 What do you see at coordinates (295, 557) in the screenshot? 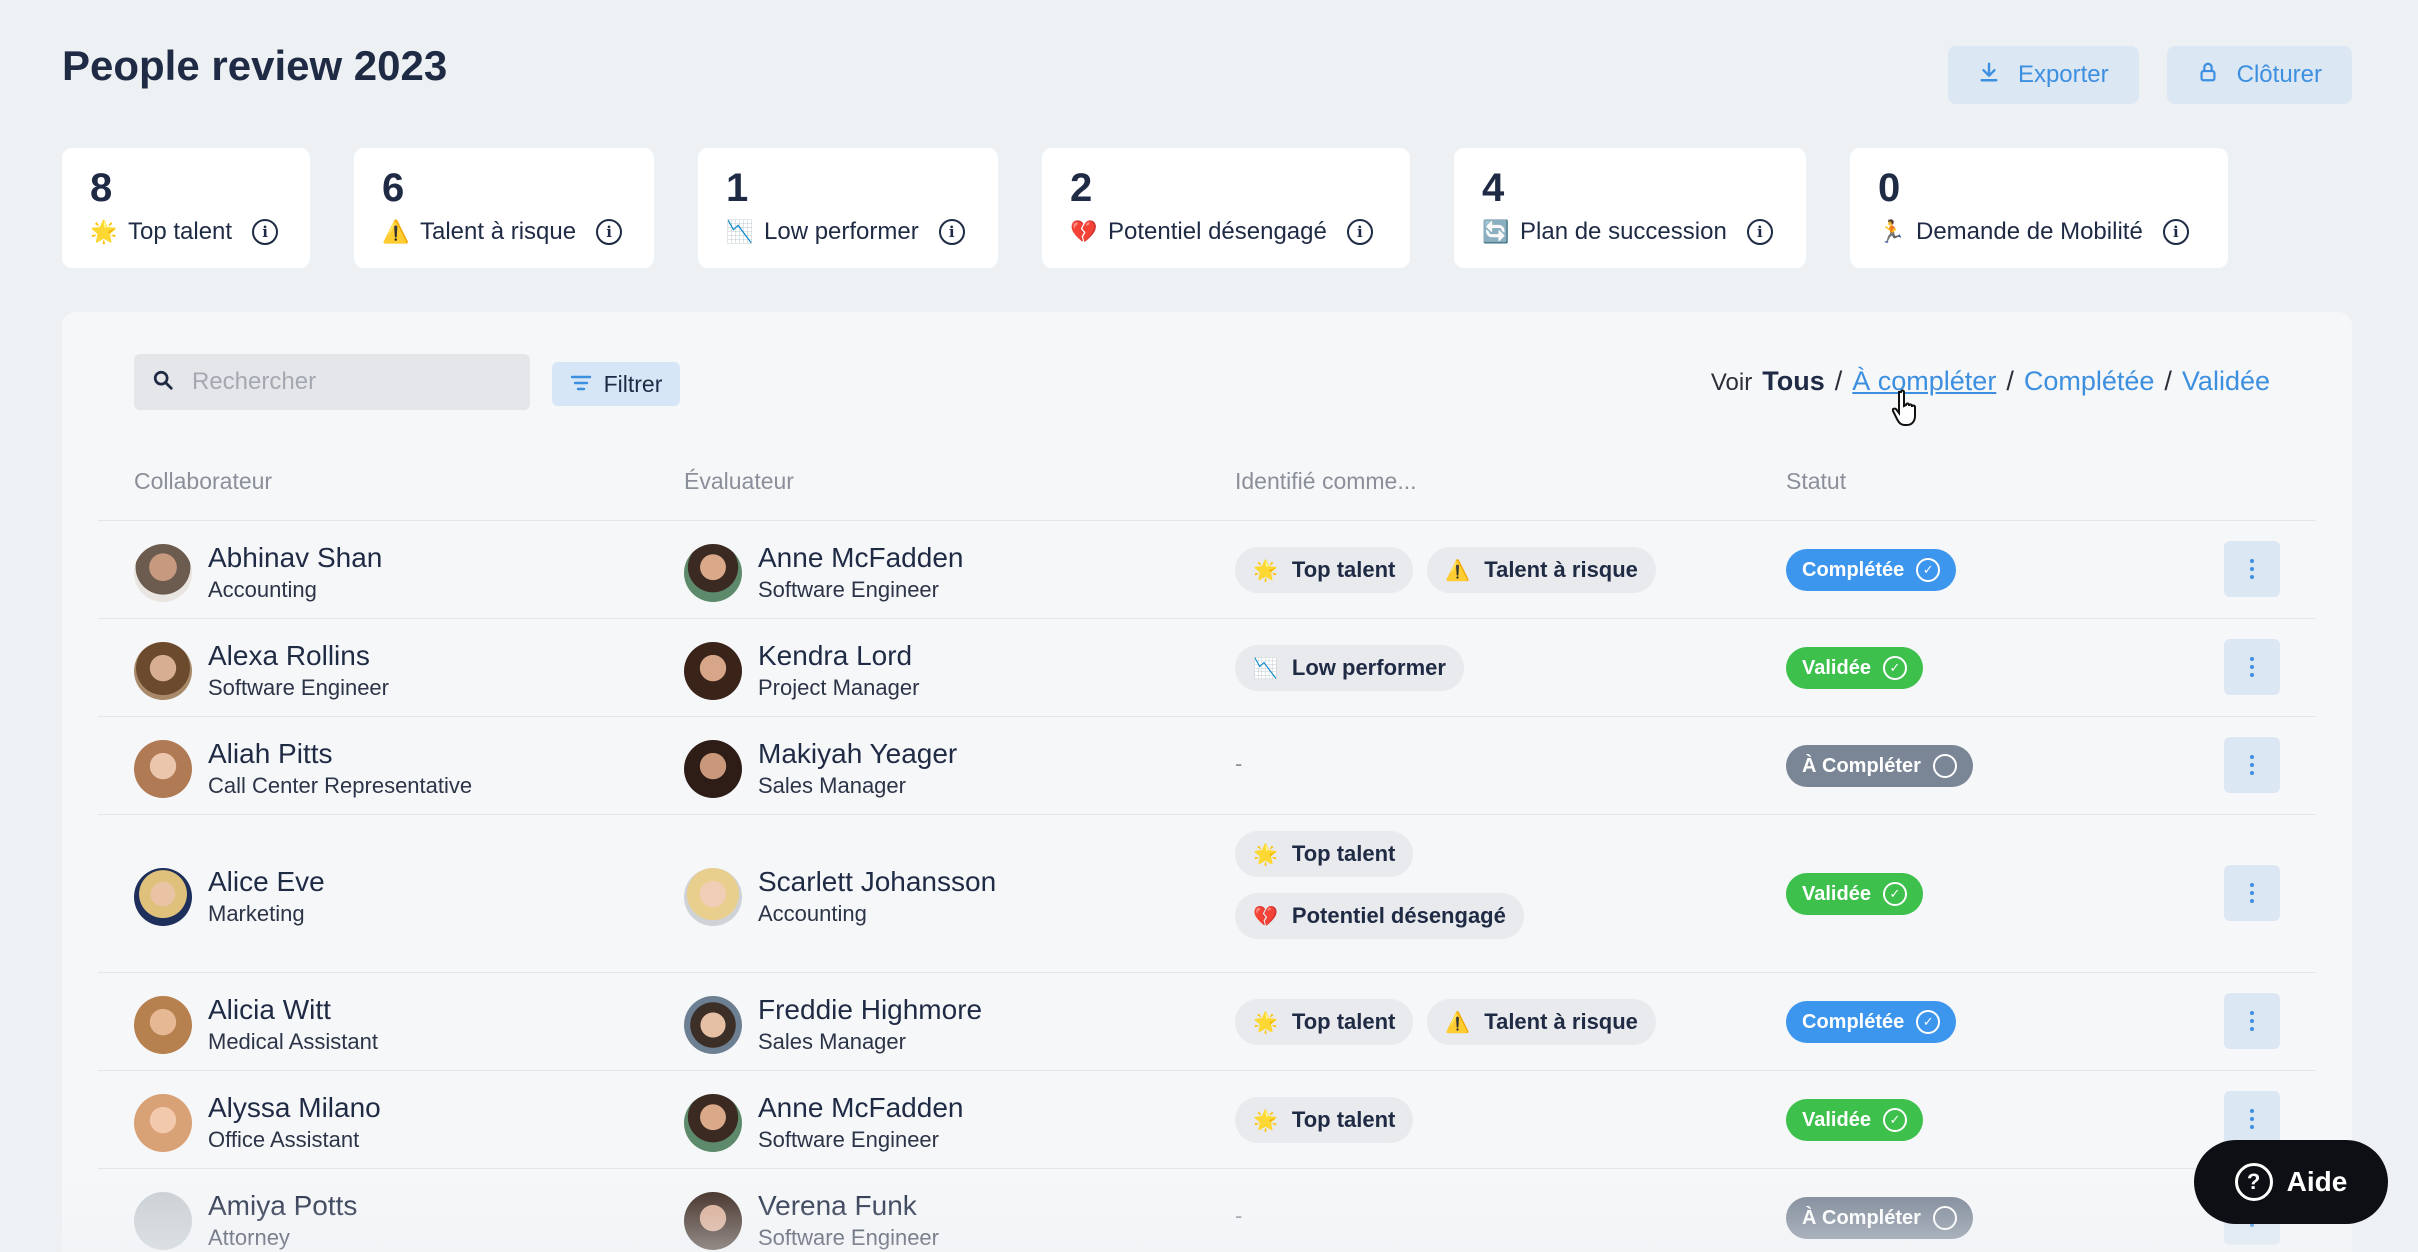
I see `collaborator-name: Abhinav Shan` at bounding box center [295, 557].